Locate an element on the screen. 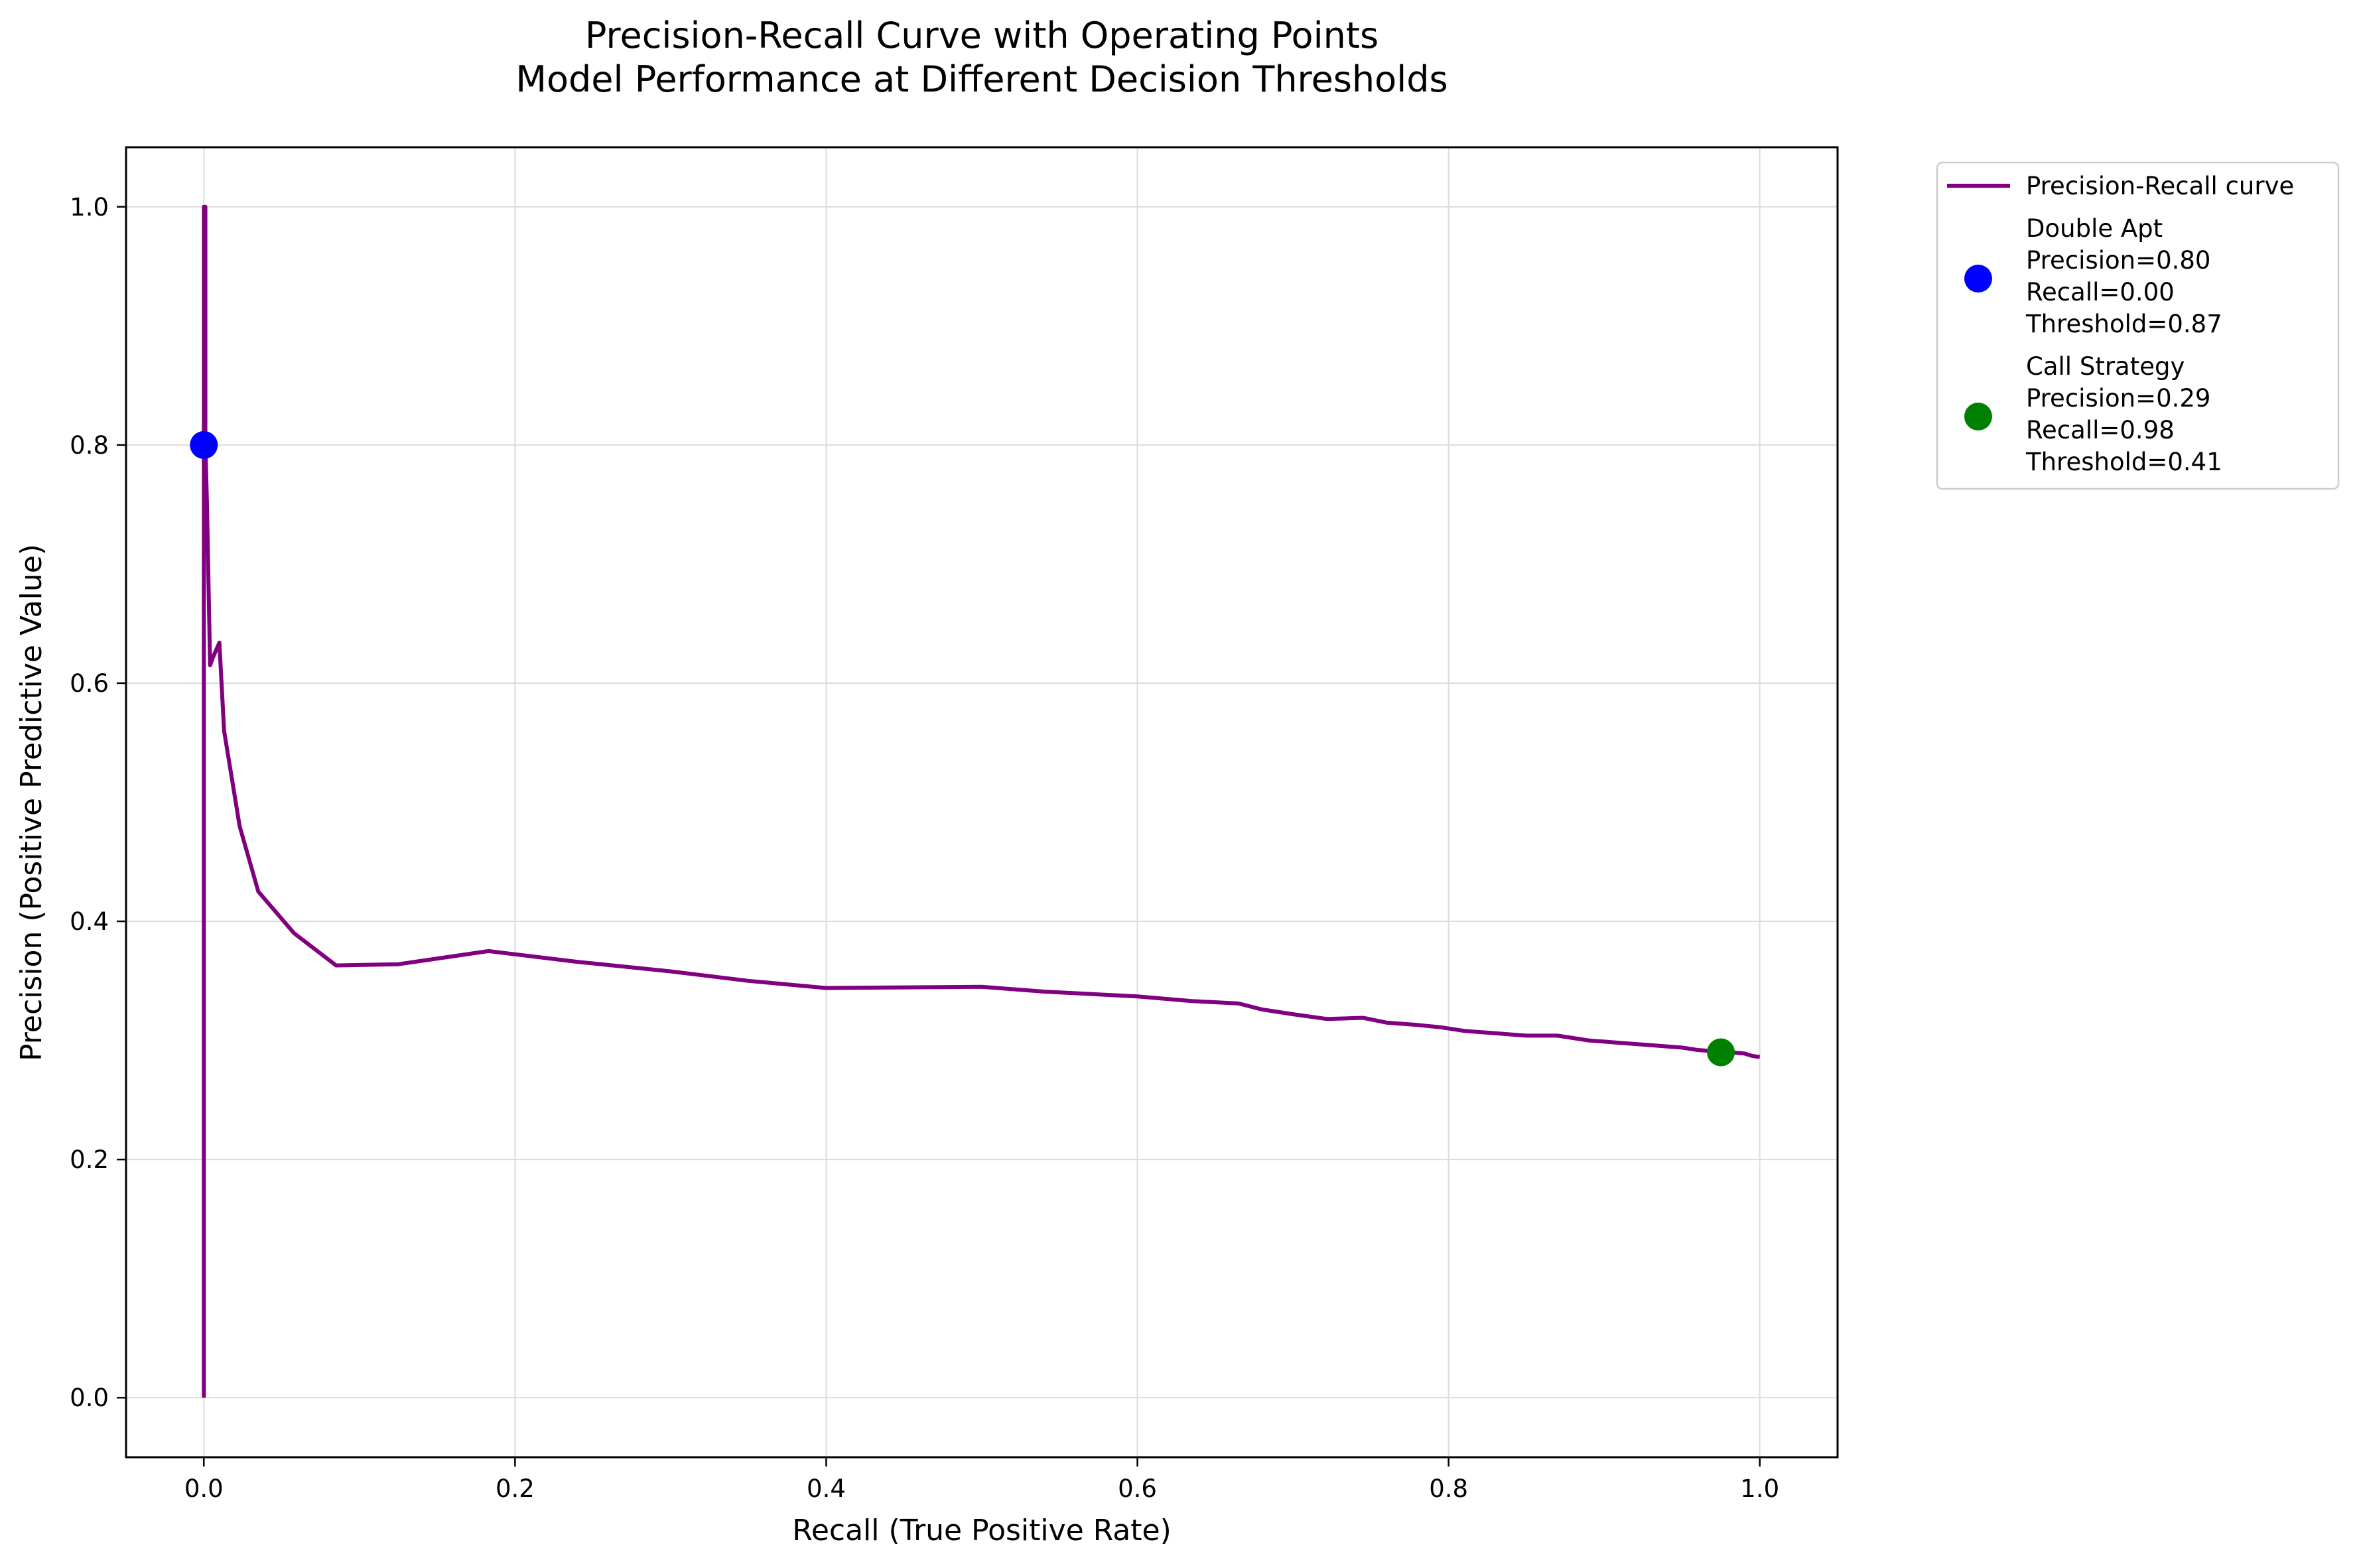 This screenshot has width=2357, height=1568. y-tick-label: 0.6 is located at coordinates (89, 683).